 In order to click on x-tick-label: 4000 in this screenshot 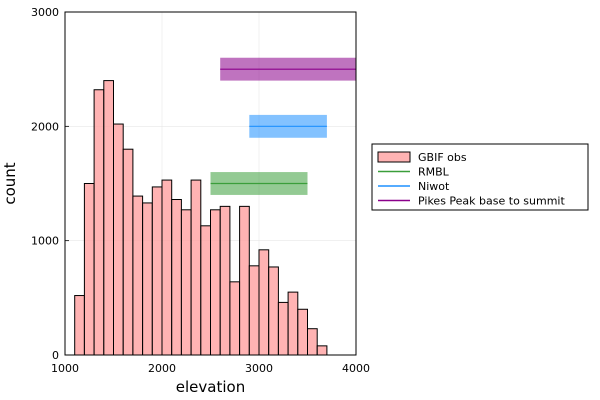, I will do `click(356, 368)`.